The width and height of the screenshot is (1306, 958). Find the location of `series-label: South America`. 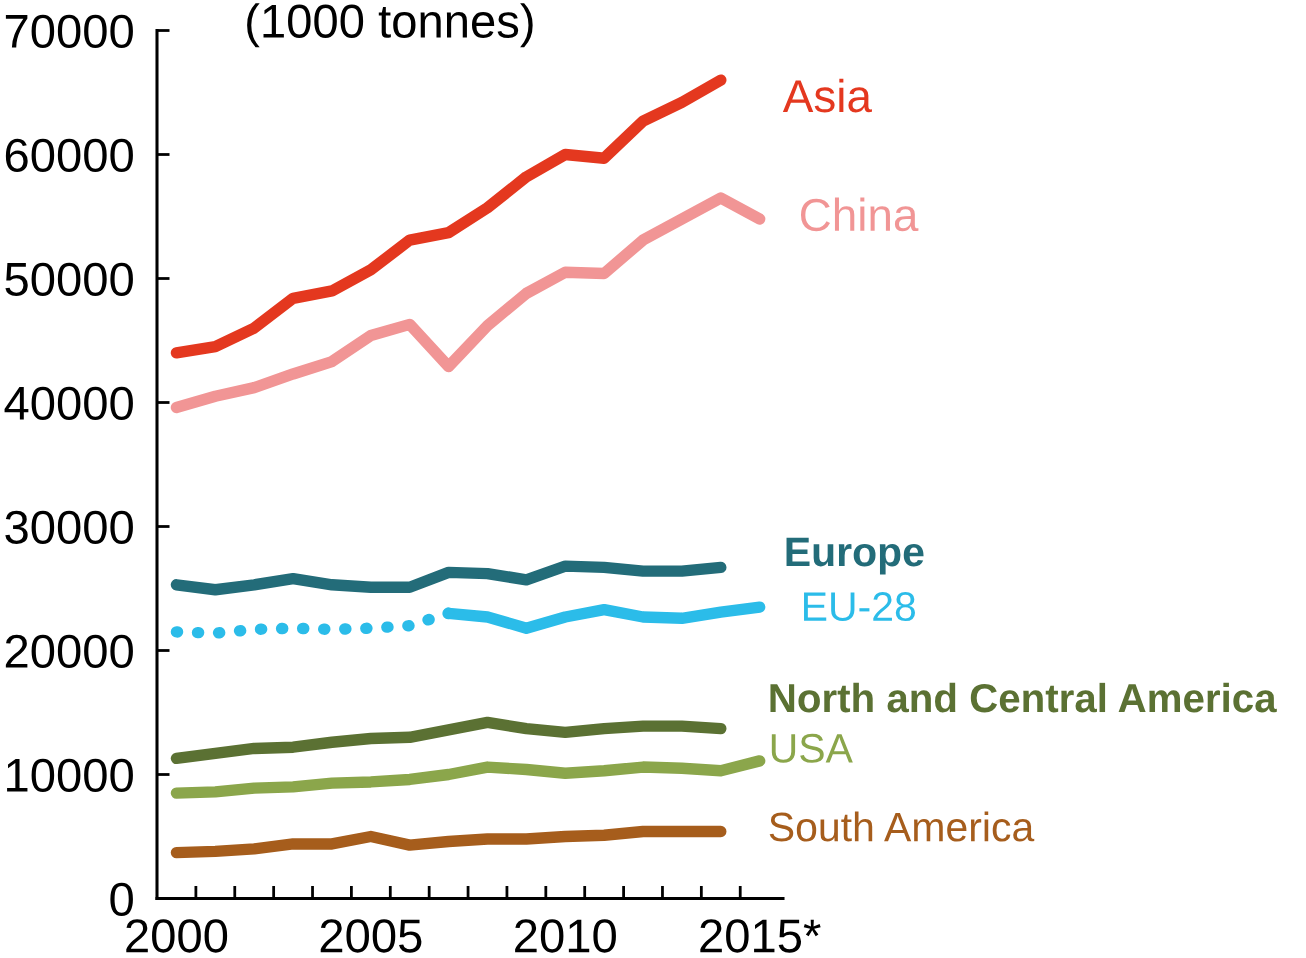

series-label: South America is located at coordinates (902, 826).